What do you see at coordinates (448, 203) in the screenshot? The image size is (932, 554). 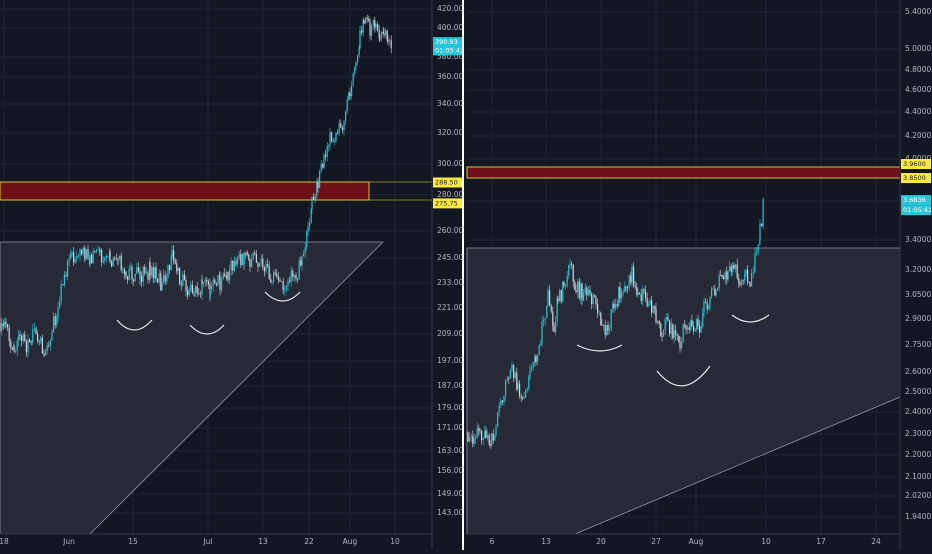 I see `left-price-label-box` at bounding box center [448, 203].